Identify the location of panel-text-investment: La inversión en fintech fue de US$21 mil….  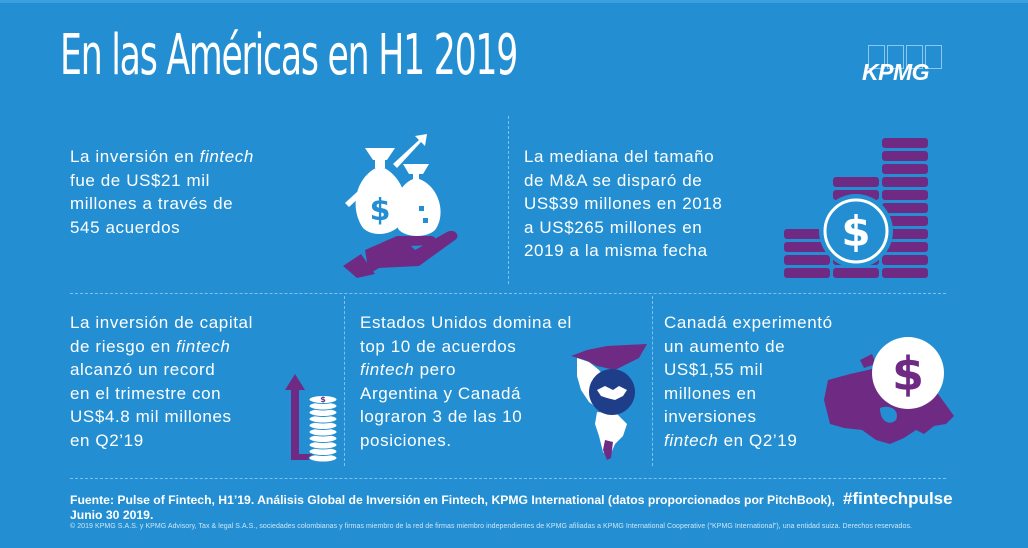
(162, 192).